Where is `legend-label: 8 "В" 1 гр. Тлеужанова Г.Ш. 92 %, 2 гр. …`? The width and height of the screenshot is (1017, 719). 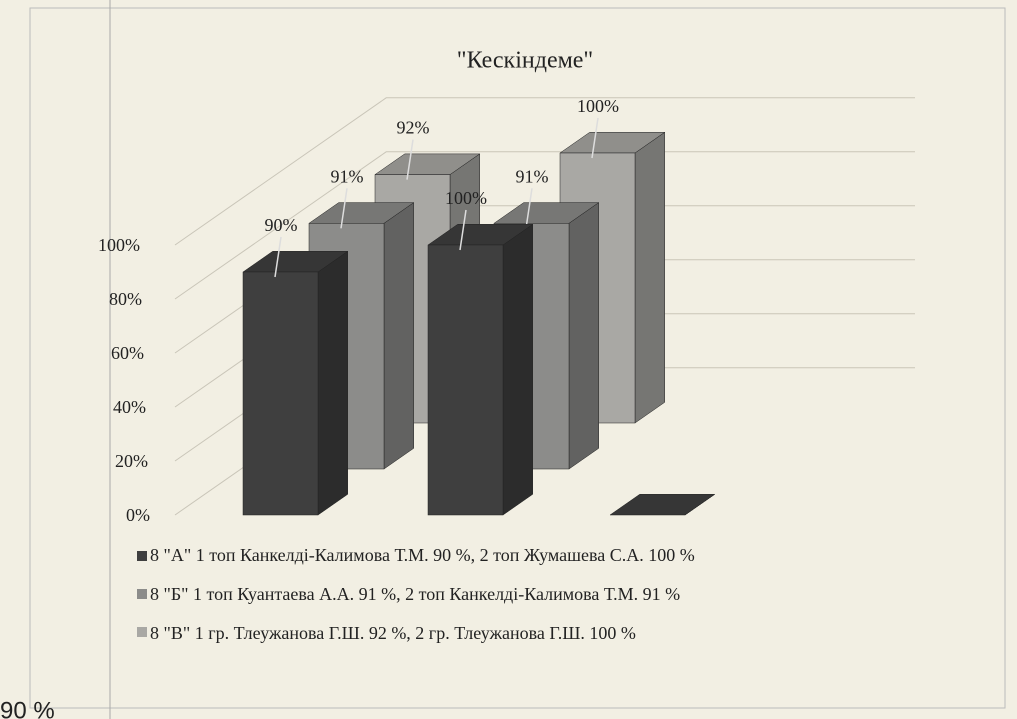 legend-label: 8 "В" 1 гр. Тлеужанова Г.Ш. 92 %, 2 гр. … is located at coordinates (393, 633).